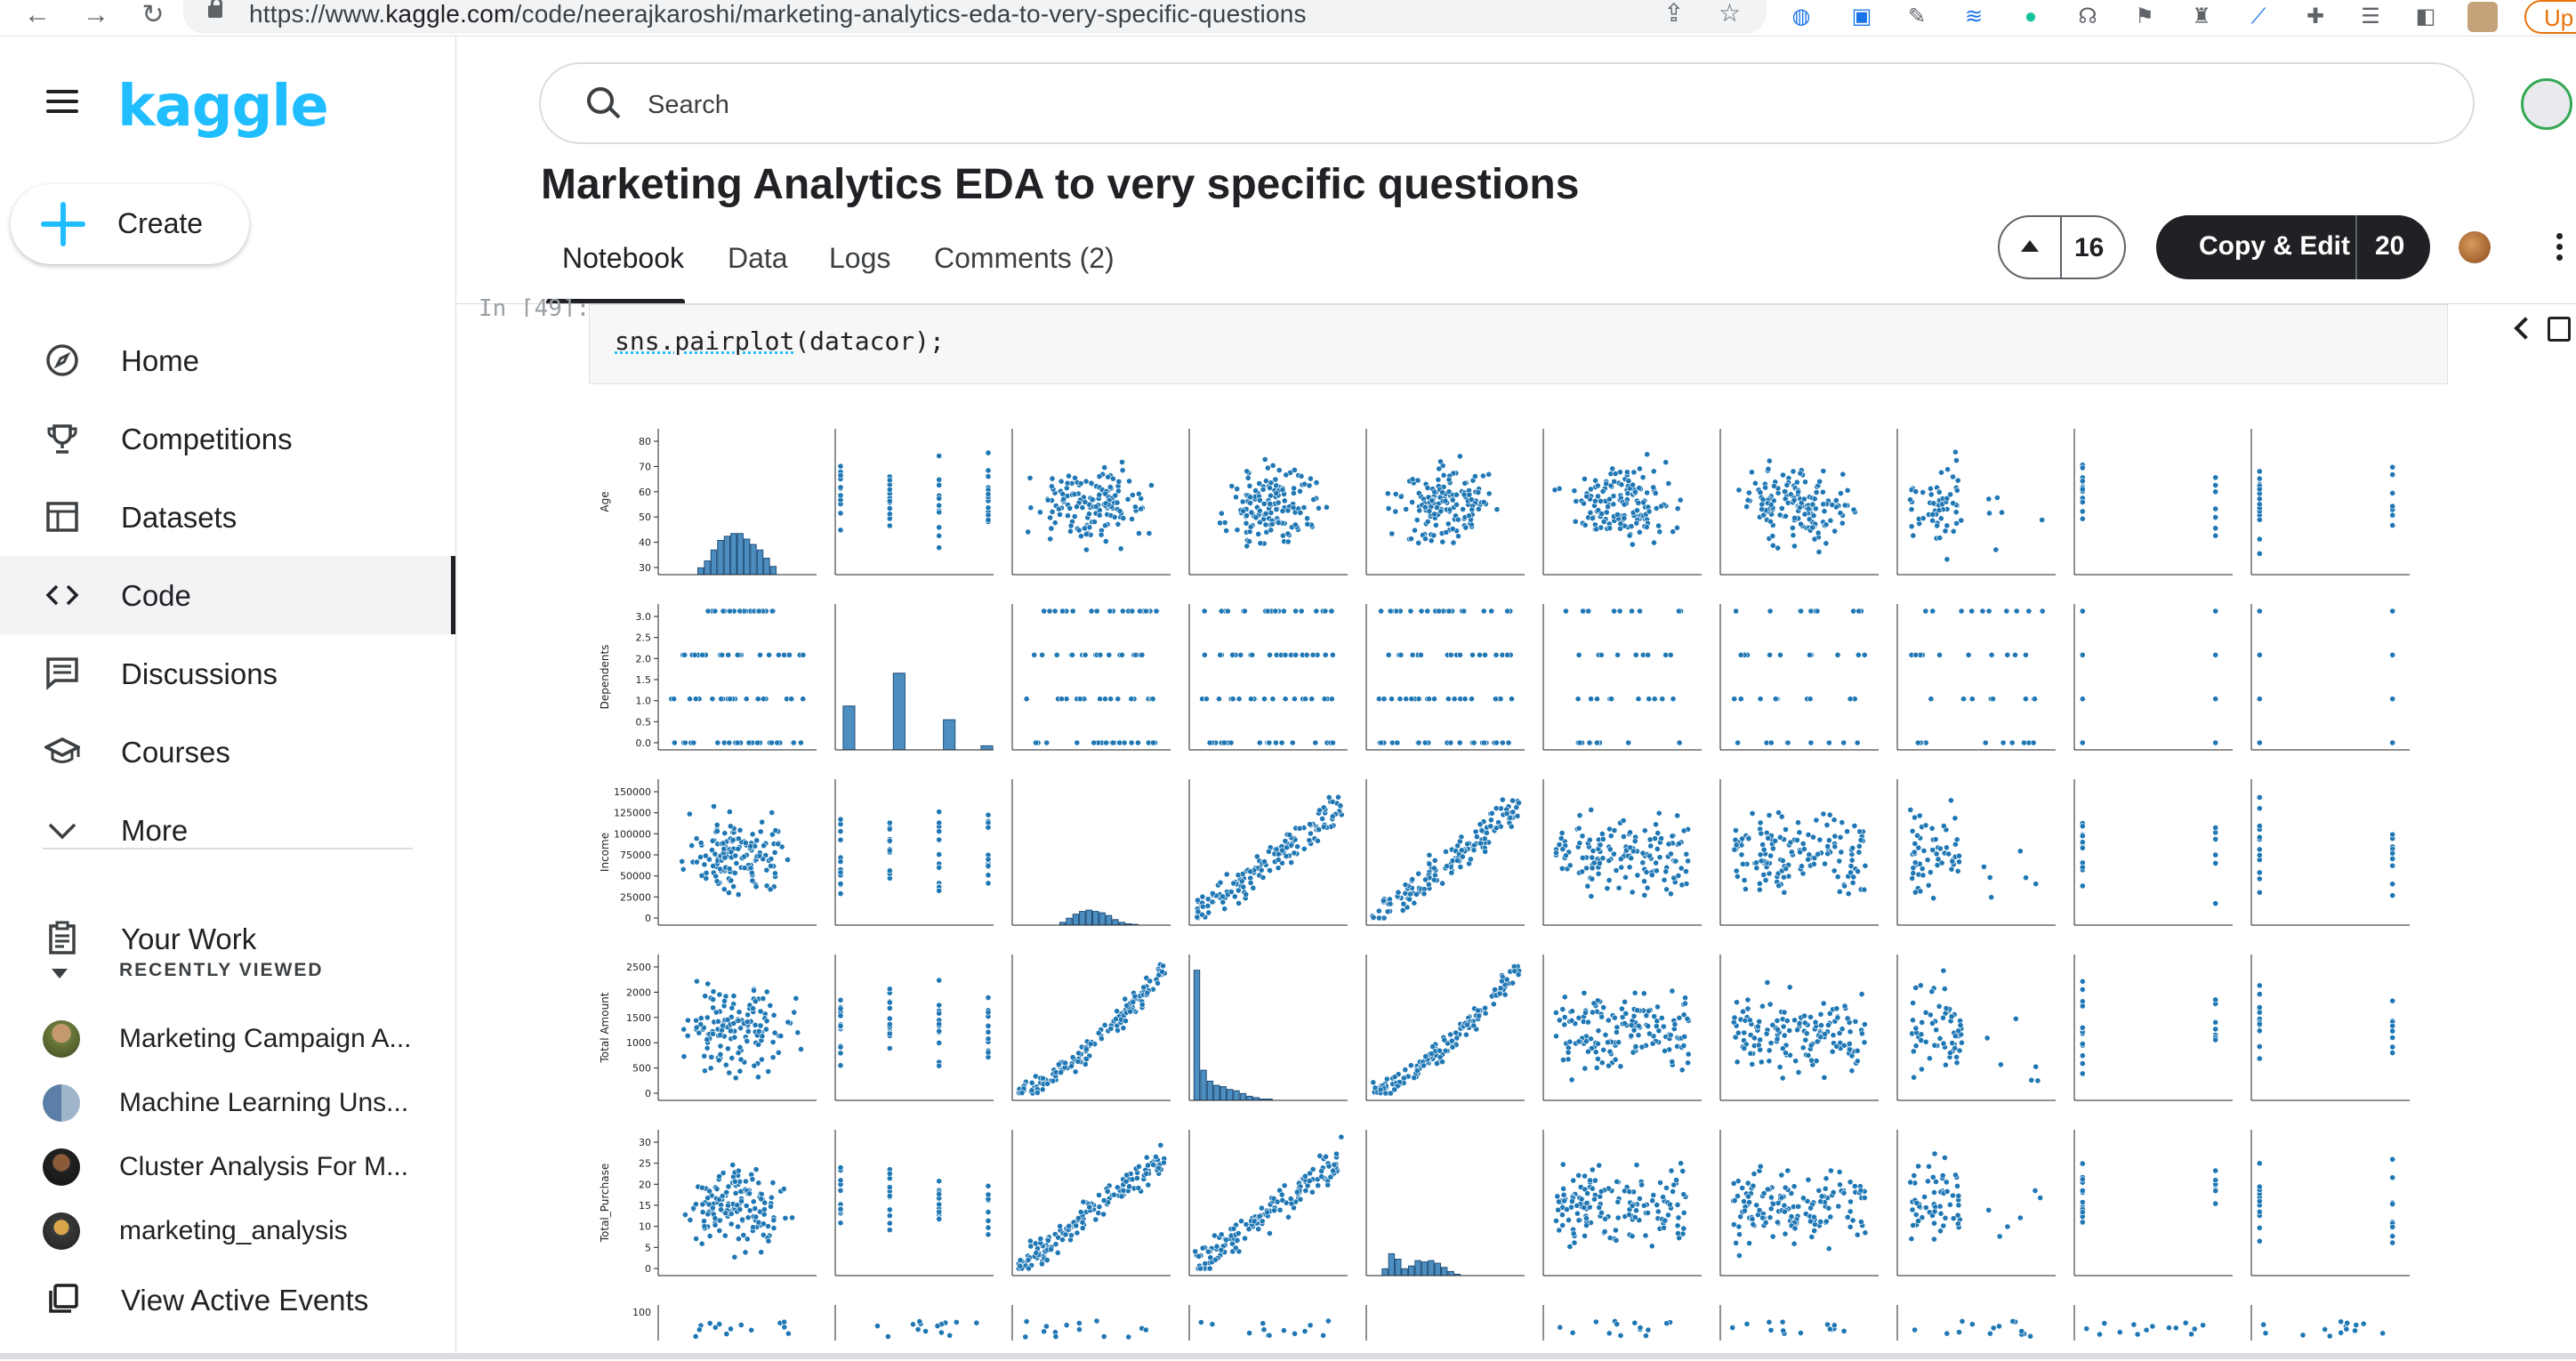 The width and height of the screenshot is (2576, 1361). What do you see at coordinates (2031, 16) in the screenshot?
I see `grammarly-icon: ●` at bounding box center [2031, 16].